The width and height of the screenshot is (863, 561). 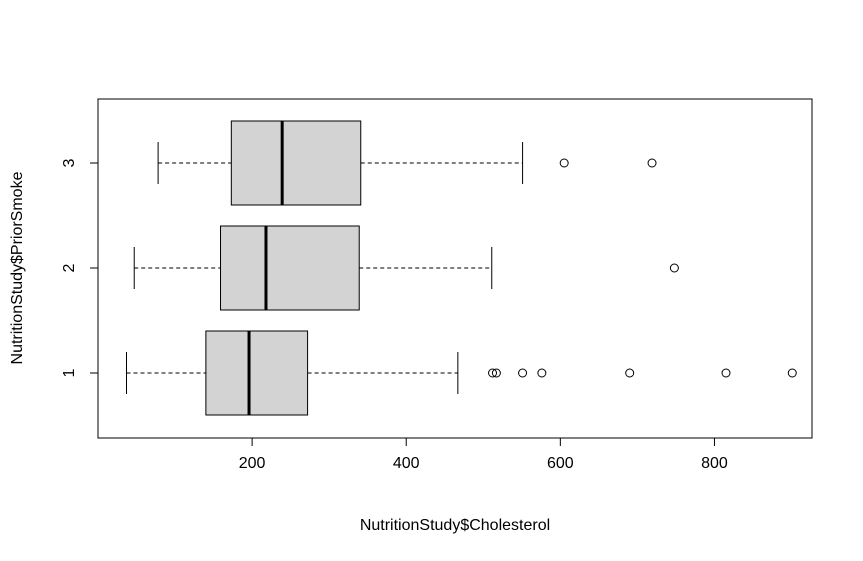 I want to click on x-tick-label: 800, so click(x=714, y=463).